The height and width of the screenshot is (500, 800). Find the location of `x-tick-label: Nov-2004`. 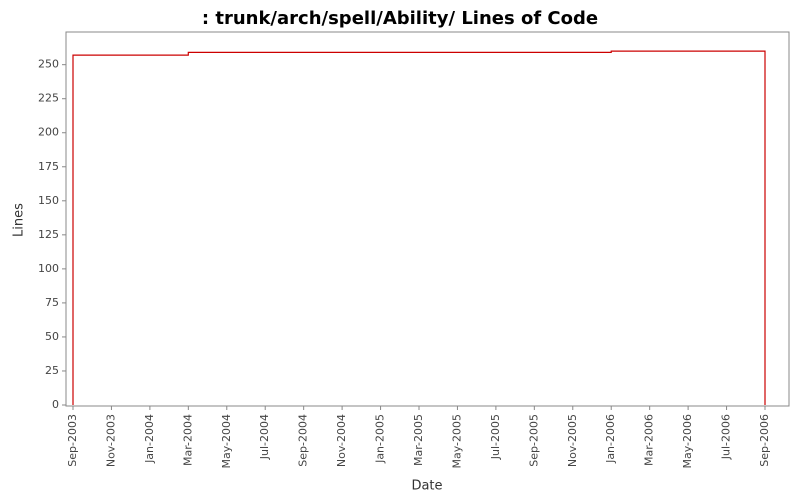

x-tick-label: Nov-2004 is located at coordinates (341, 440).